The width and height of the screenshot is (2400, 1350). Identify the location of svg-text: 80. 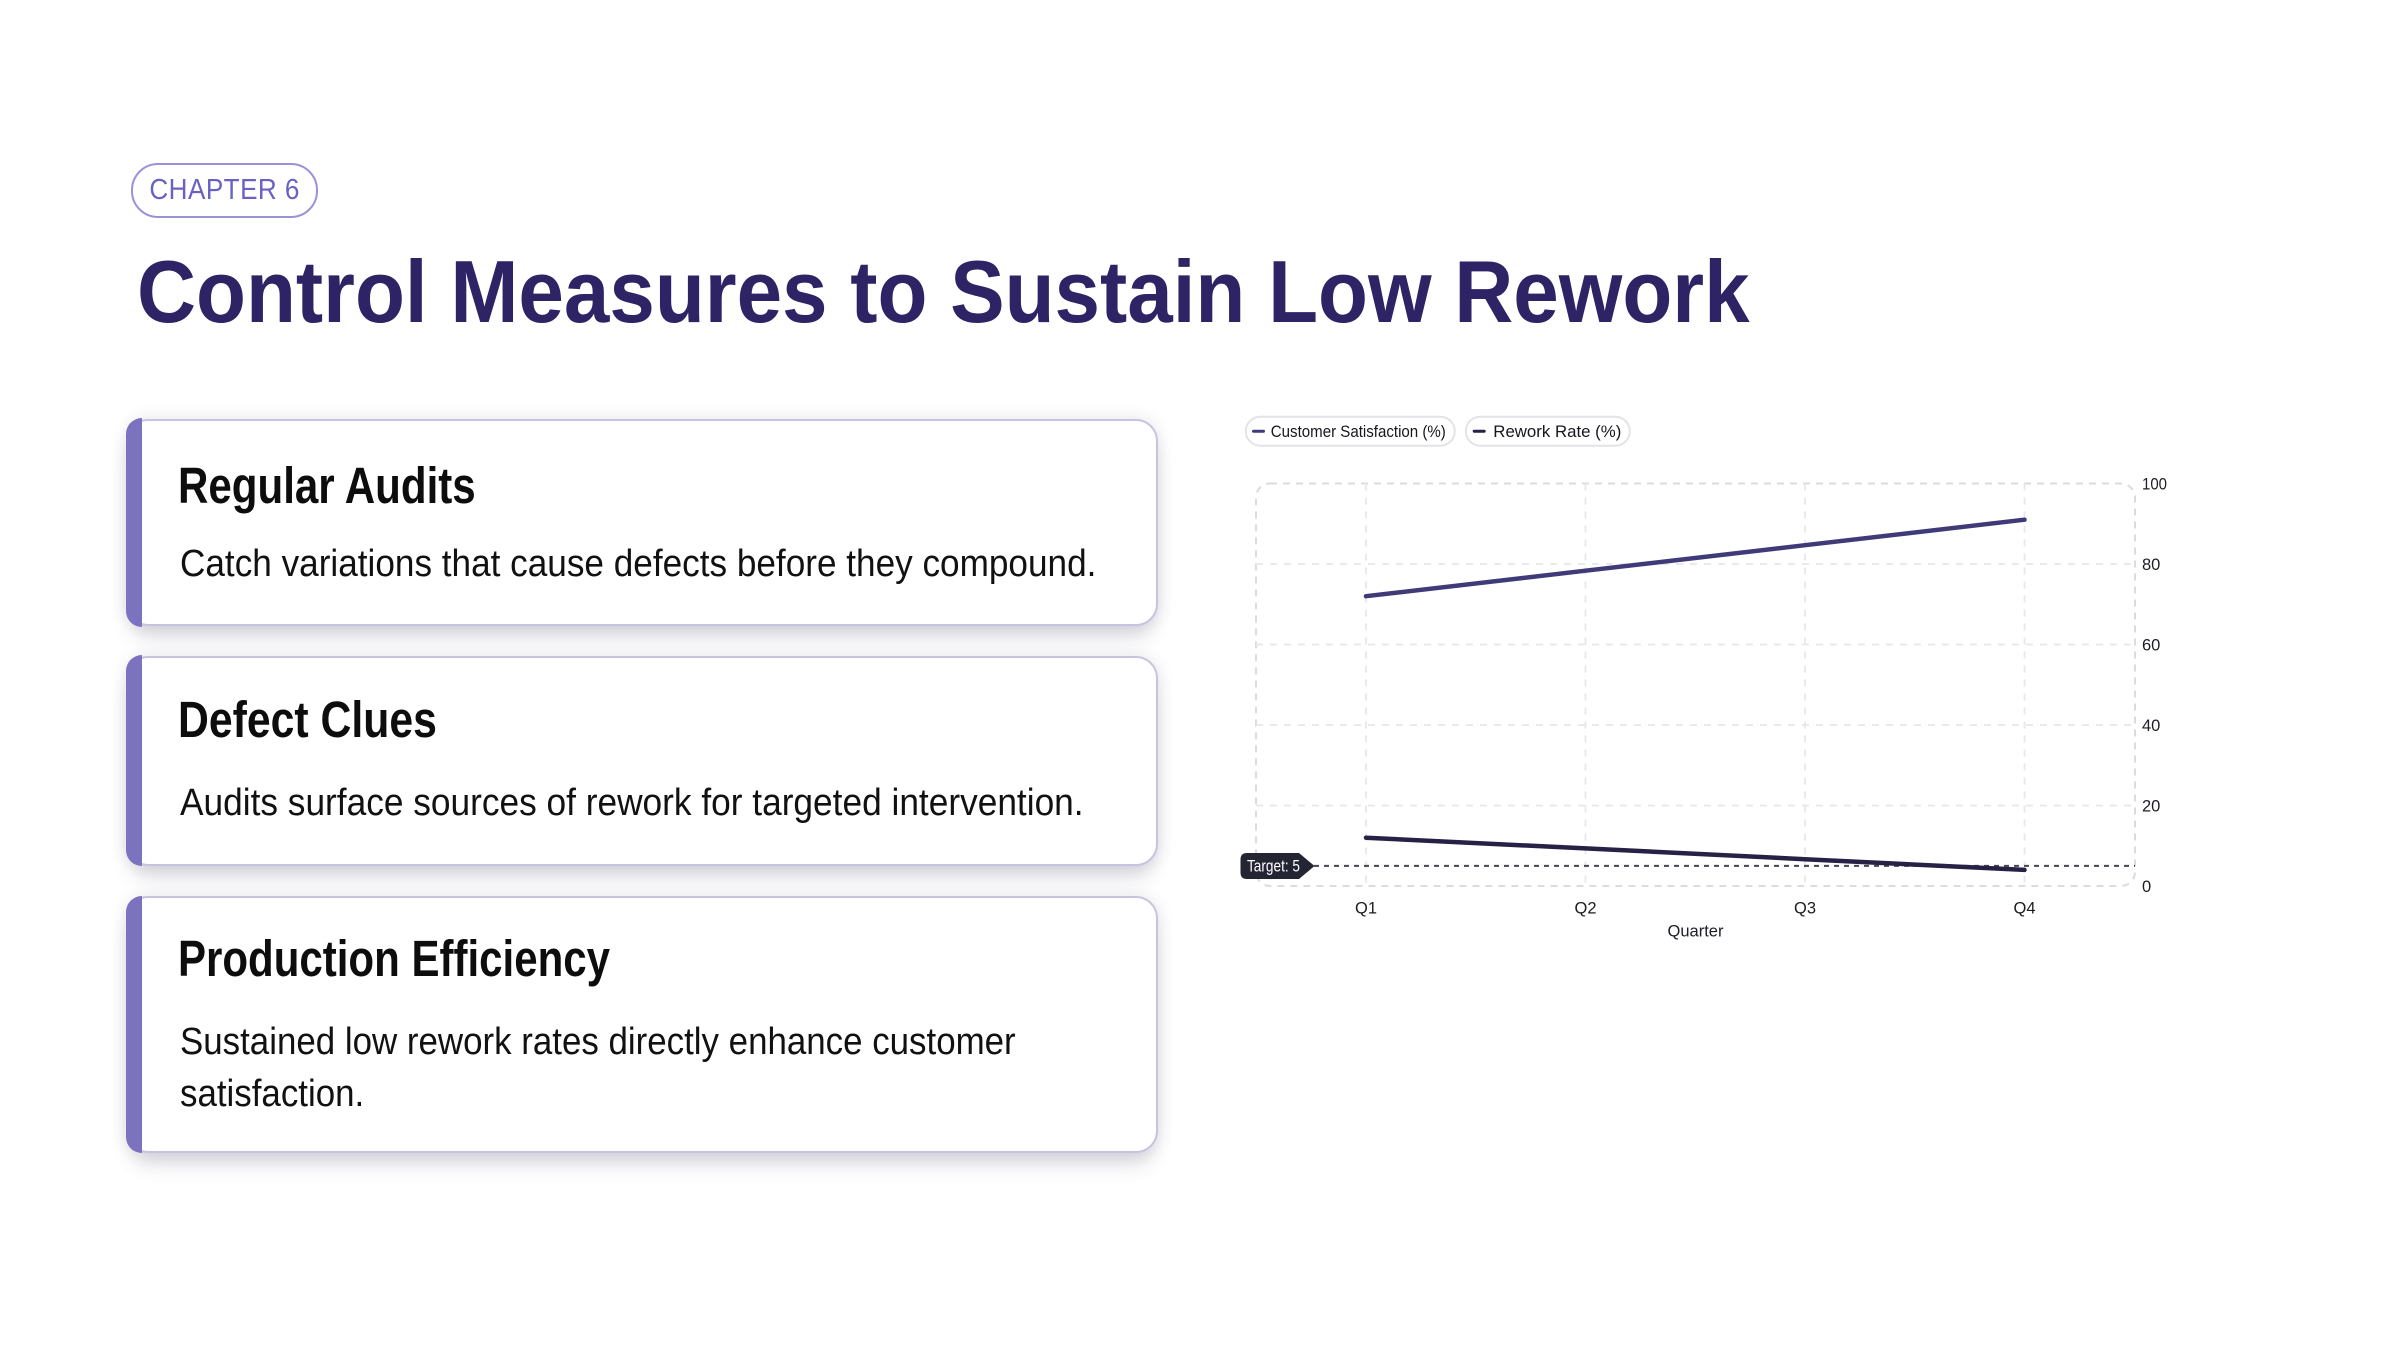
(2151, 565).